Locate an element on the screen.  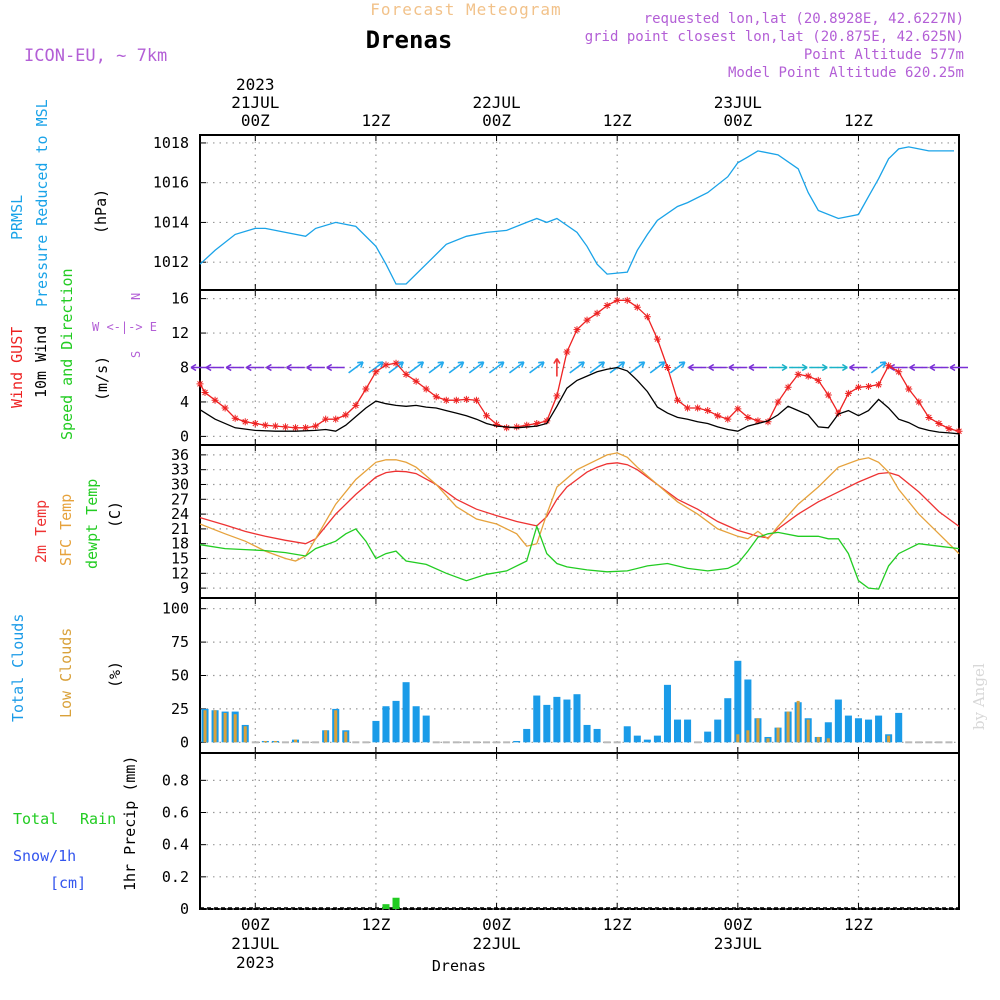
time-label-bottom: 2023 is located at coordinates (255, 962).